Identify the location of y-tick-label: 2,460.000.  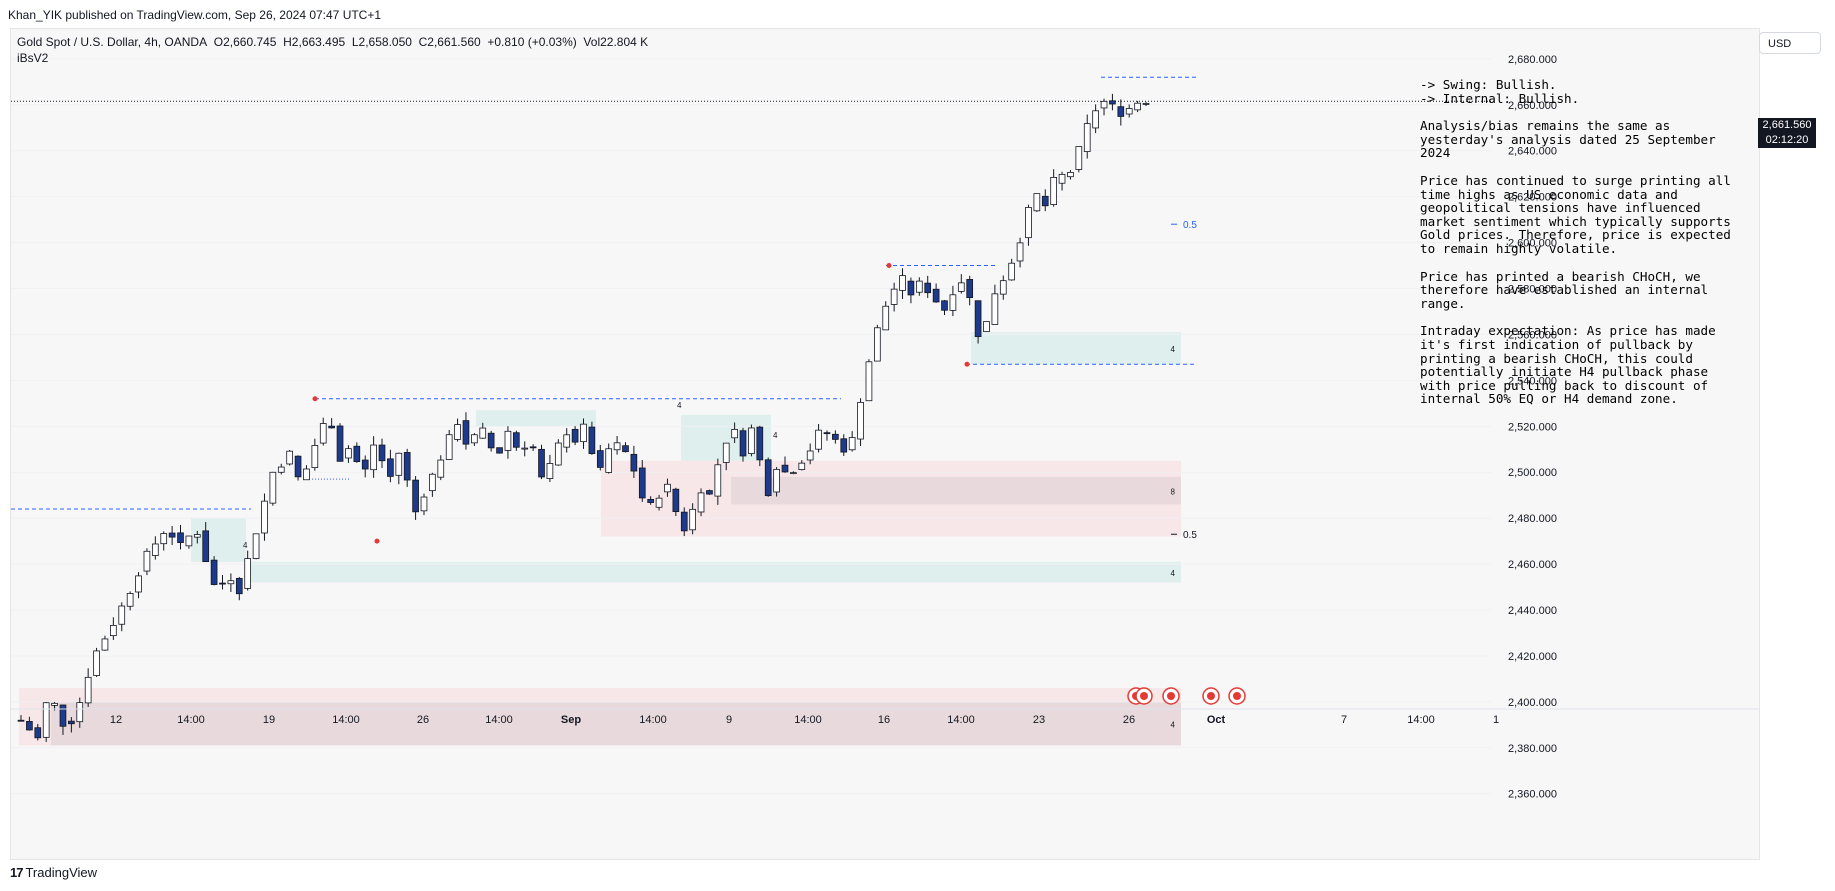
(1532, 565).